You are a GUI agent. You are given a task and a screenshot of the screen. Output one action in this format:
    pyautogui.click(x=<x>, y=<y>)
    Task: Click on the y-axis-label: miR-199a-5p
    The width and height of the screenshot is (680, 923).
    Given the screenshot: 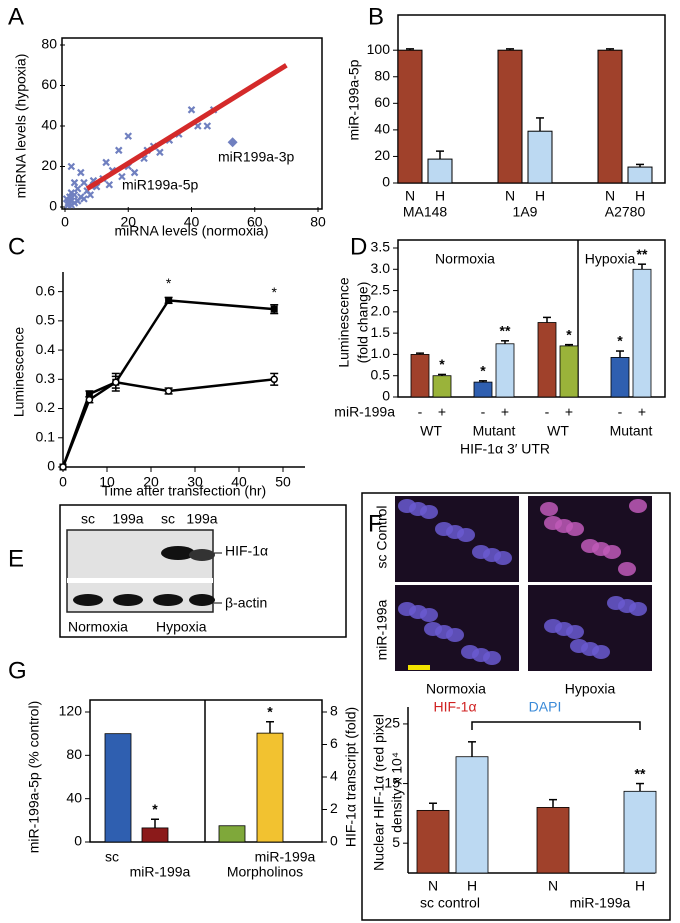 What is the action you would take?
    pyautogui.click(x=354, y=99)
    